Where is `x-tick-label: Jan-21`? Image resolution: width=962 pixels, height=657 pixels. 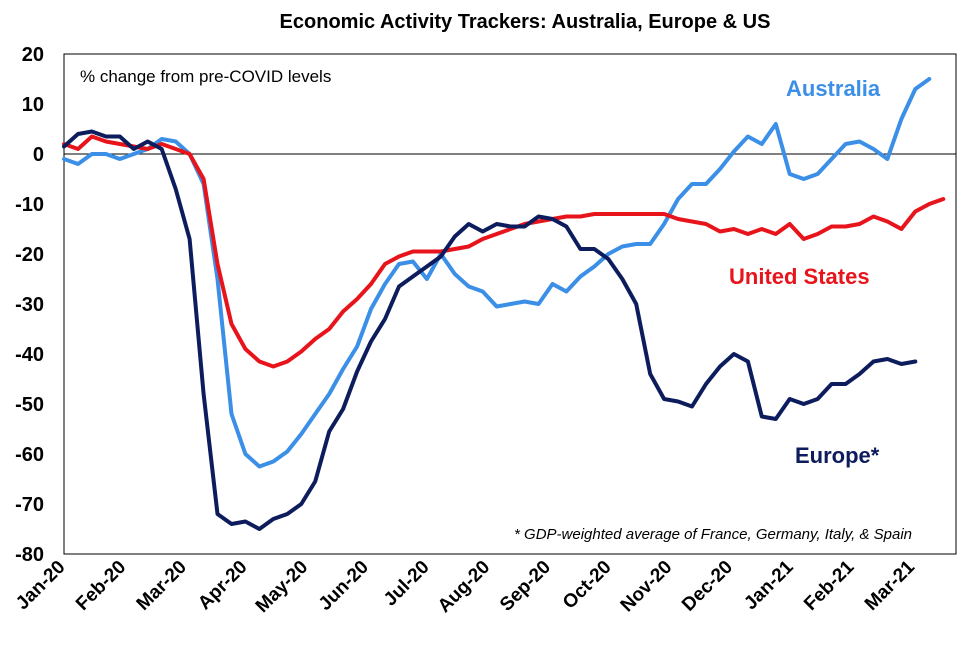 x-tick-label: Jan-21 is located at coordinates (769, 585).